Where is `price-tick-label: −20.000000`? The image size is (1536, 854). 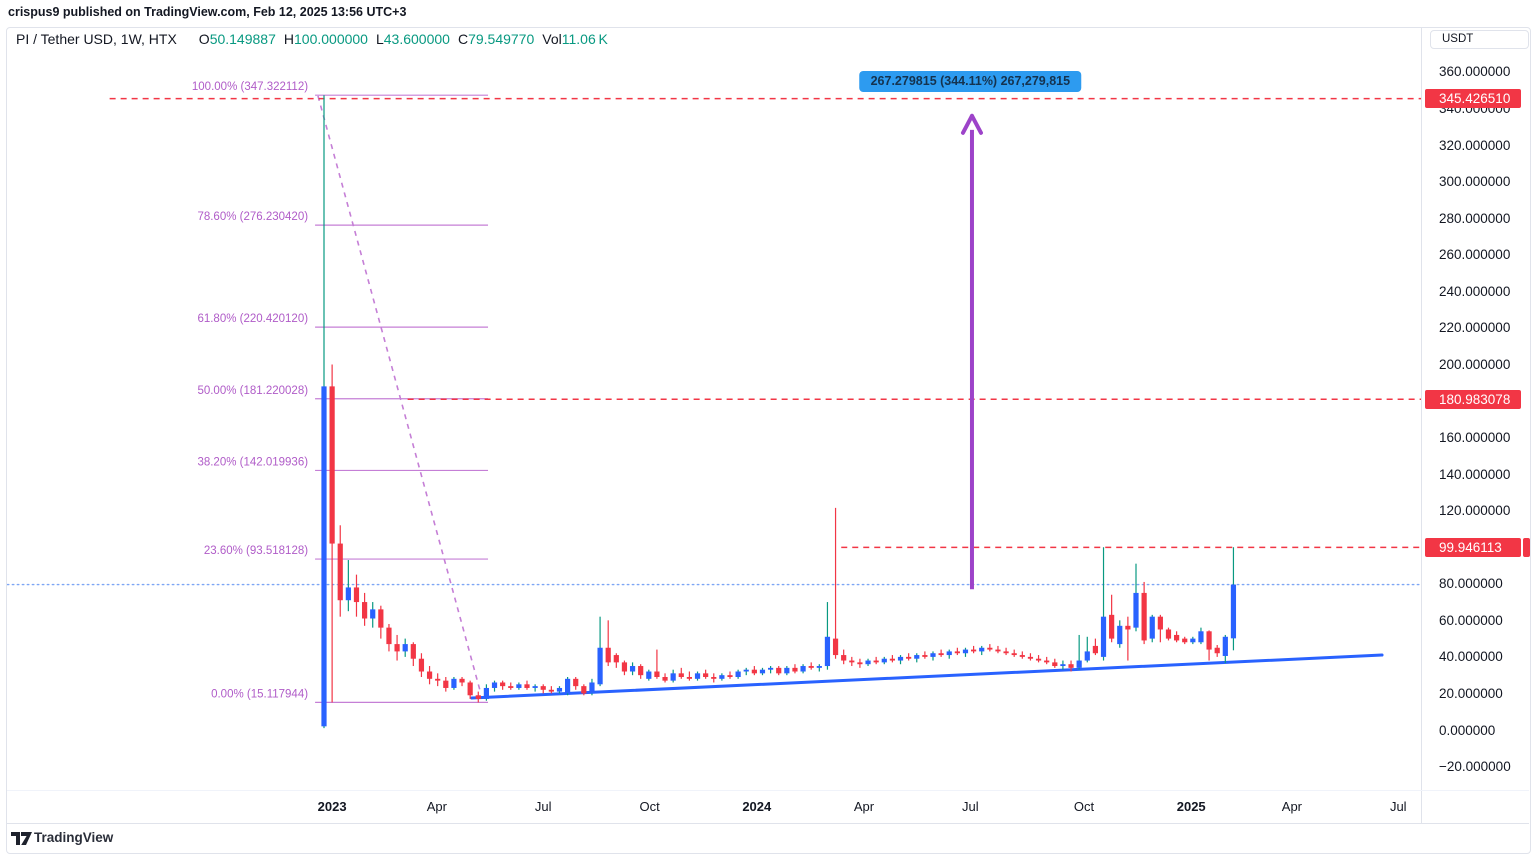
price-tick-label: −20.000000 is located at coordinates (1475, 767).